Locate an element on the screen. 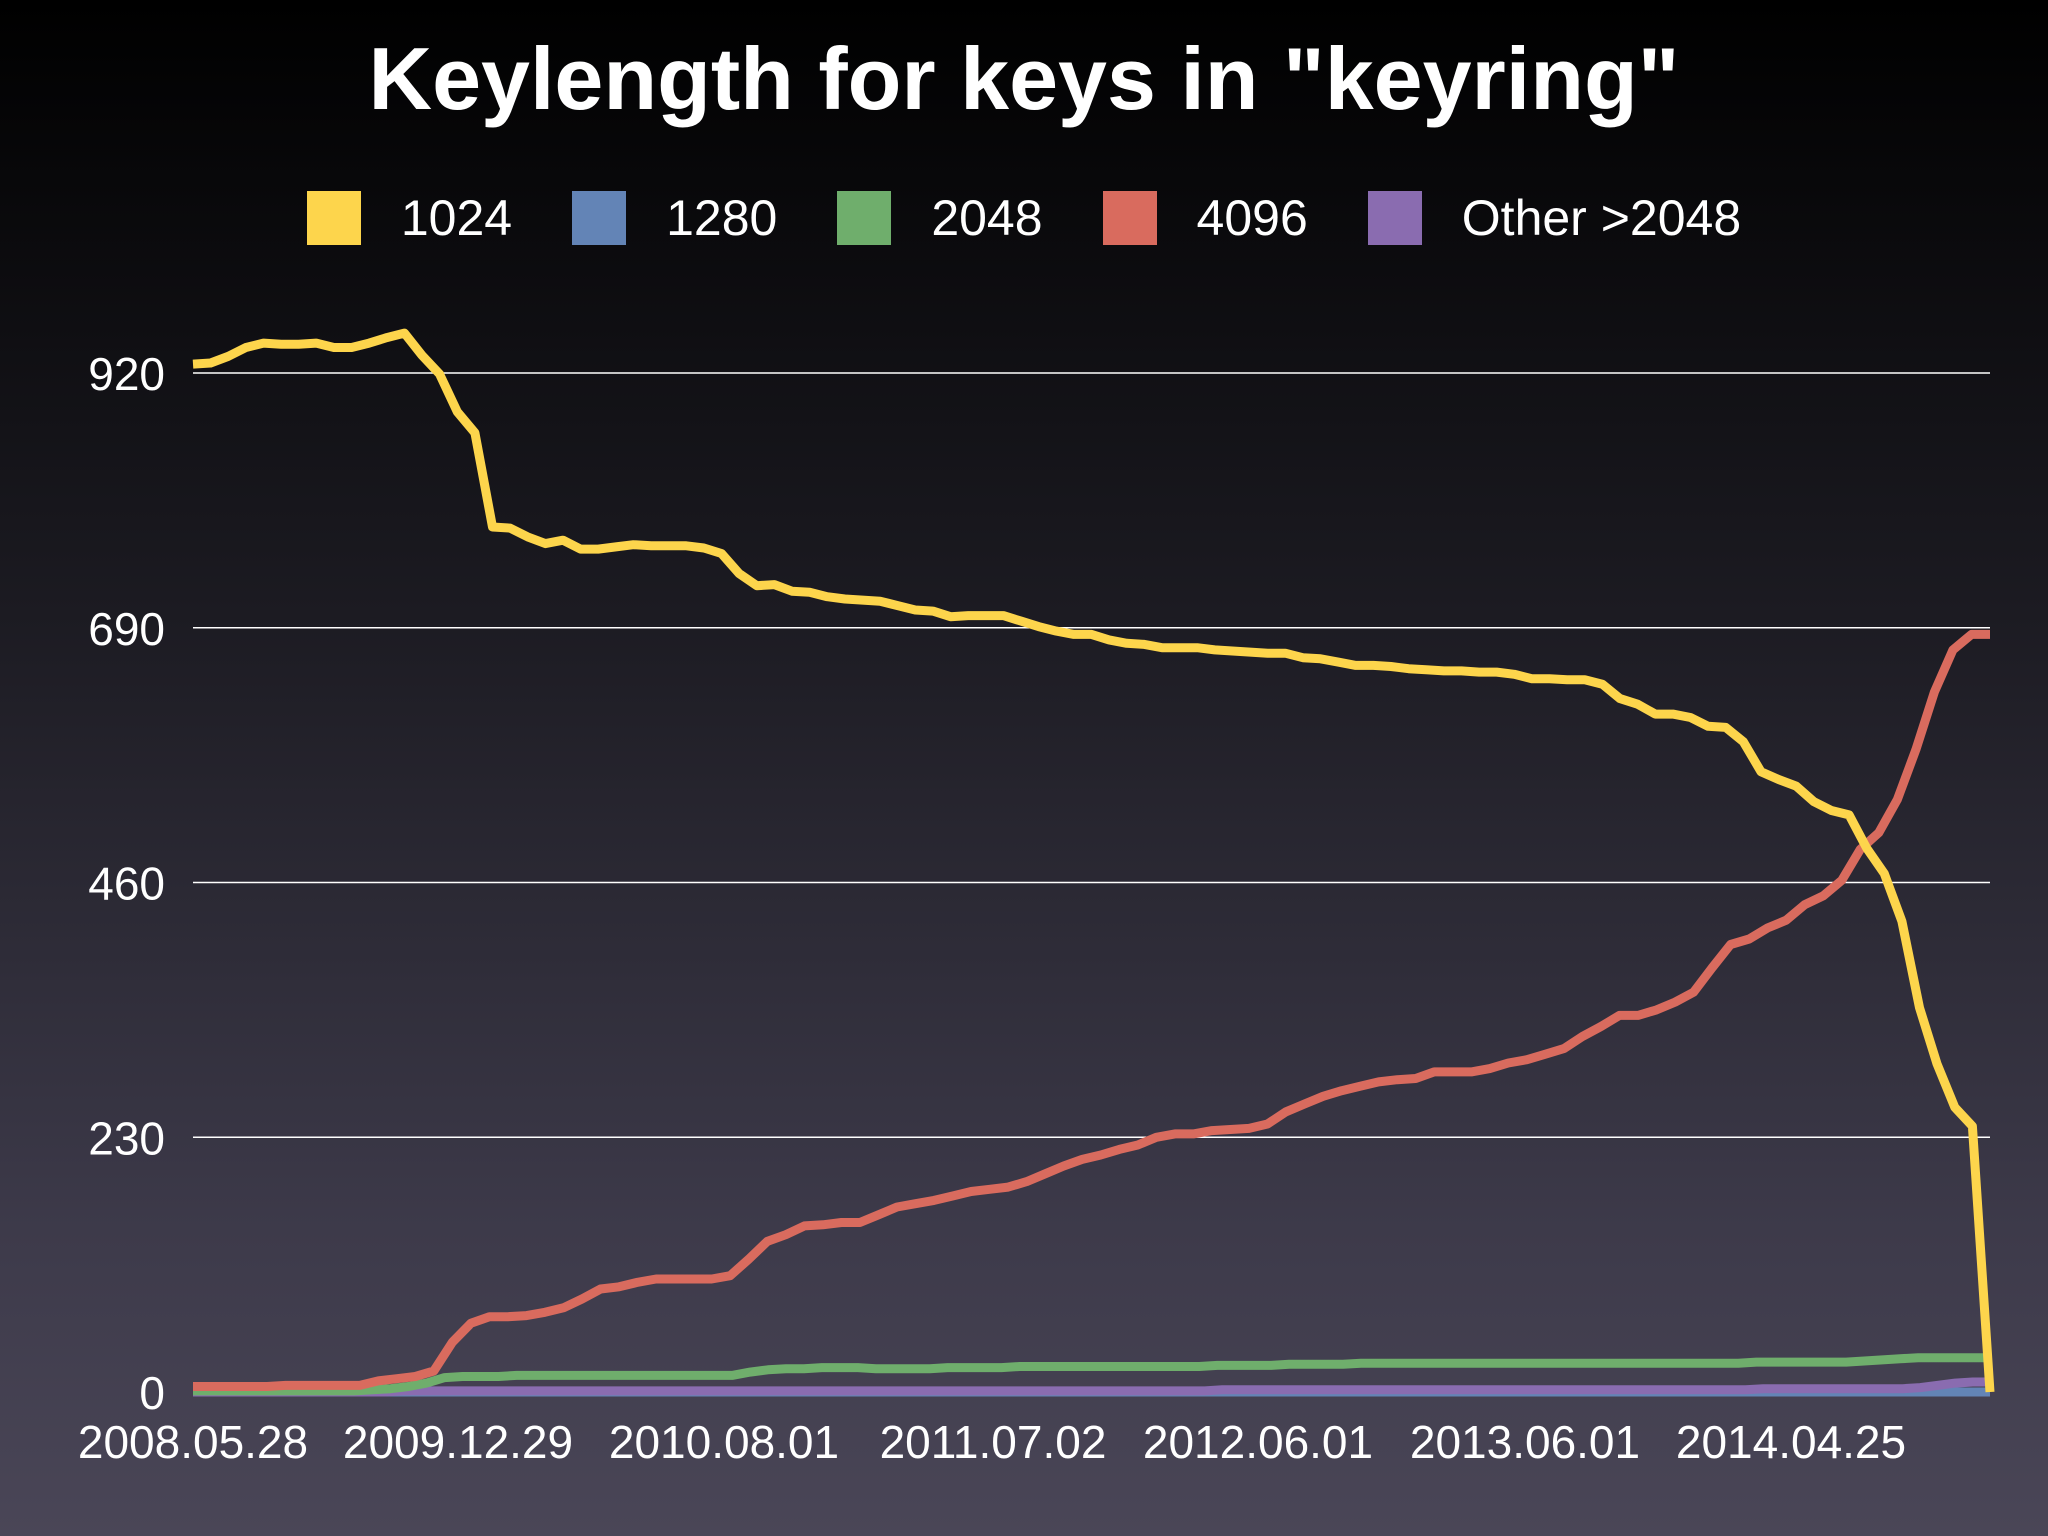  legend: 1024 1280 2048 4096 Other >2048 is located at coordinates (1024, 218).